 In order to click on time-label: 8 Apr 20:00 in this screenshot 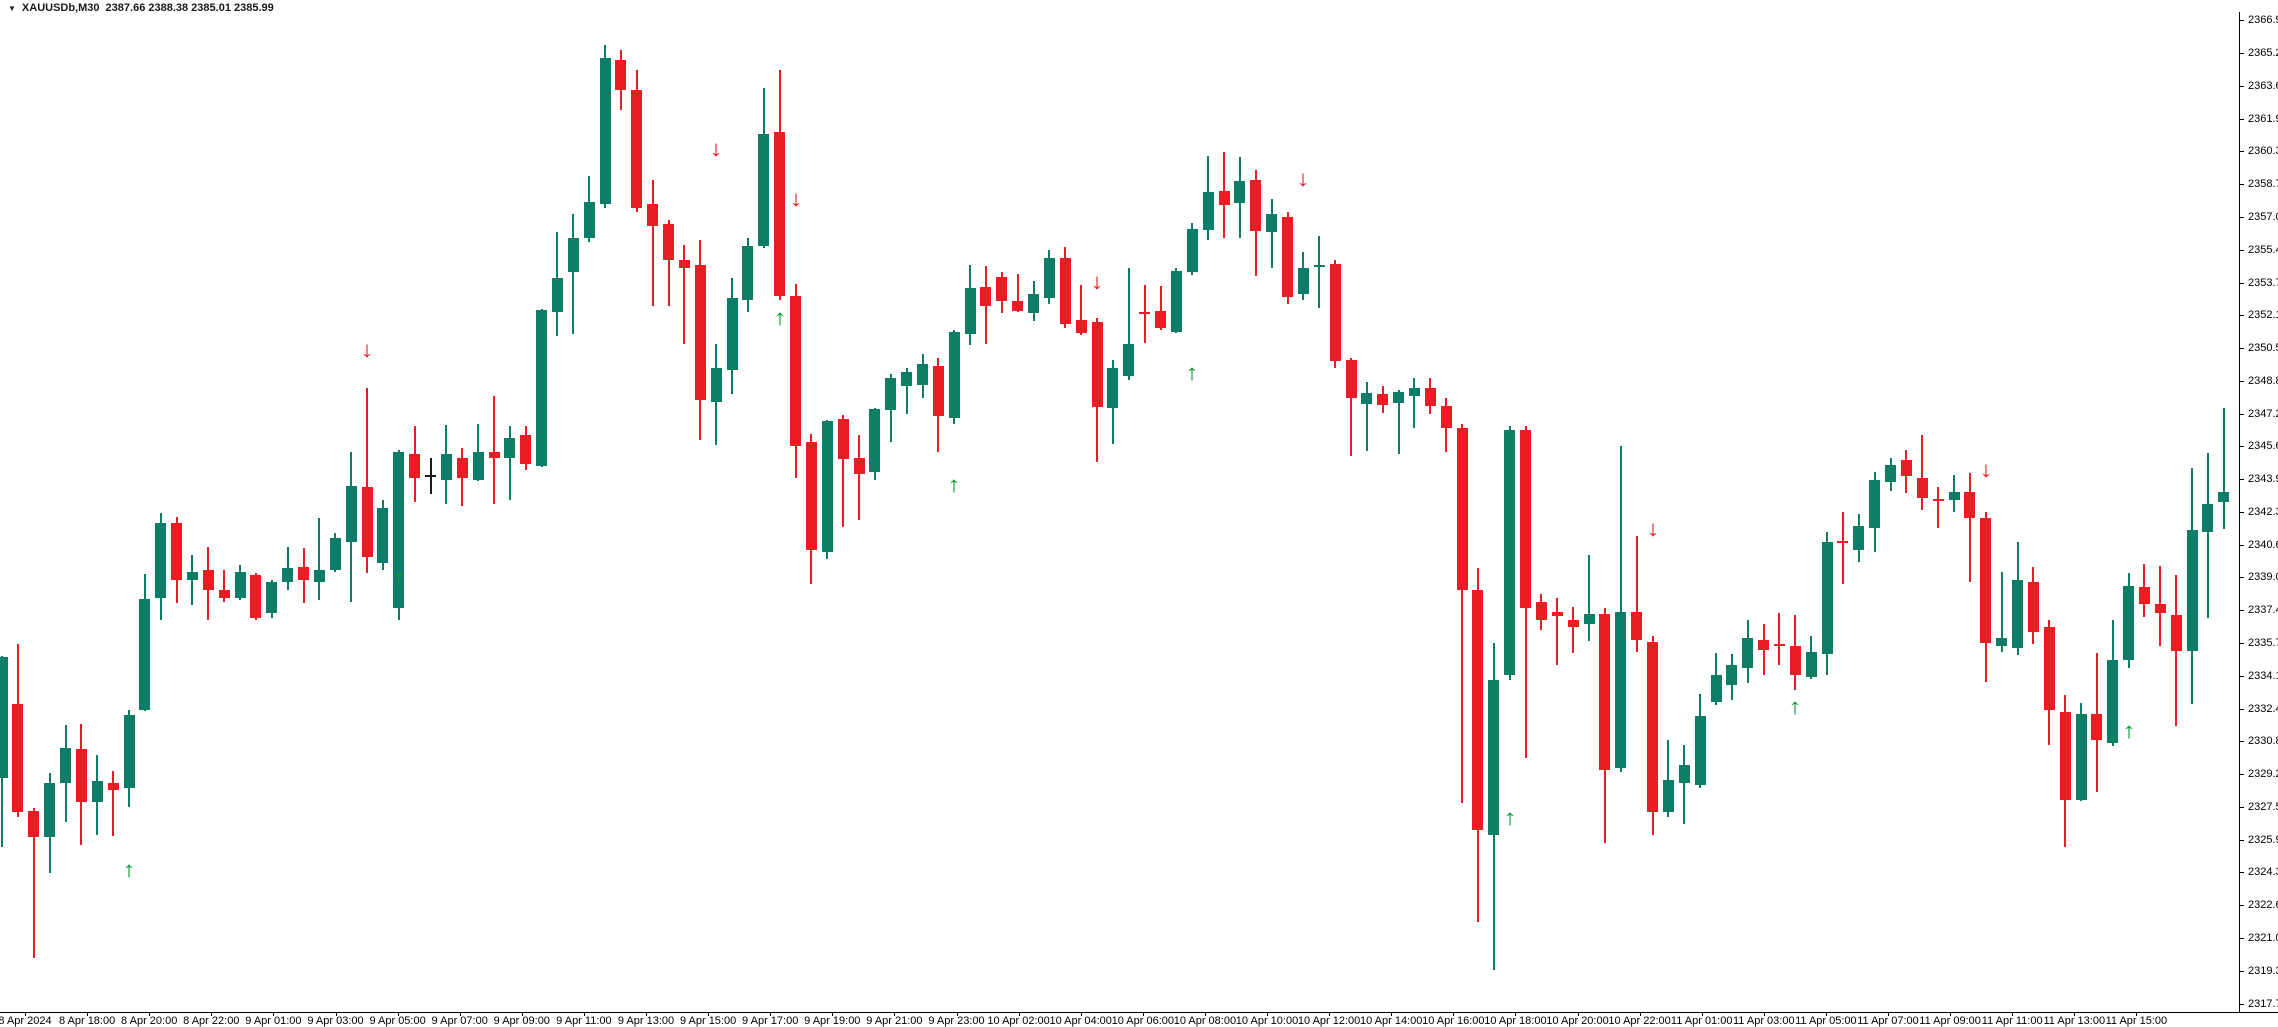, I will do `click(149, 1021)`.